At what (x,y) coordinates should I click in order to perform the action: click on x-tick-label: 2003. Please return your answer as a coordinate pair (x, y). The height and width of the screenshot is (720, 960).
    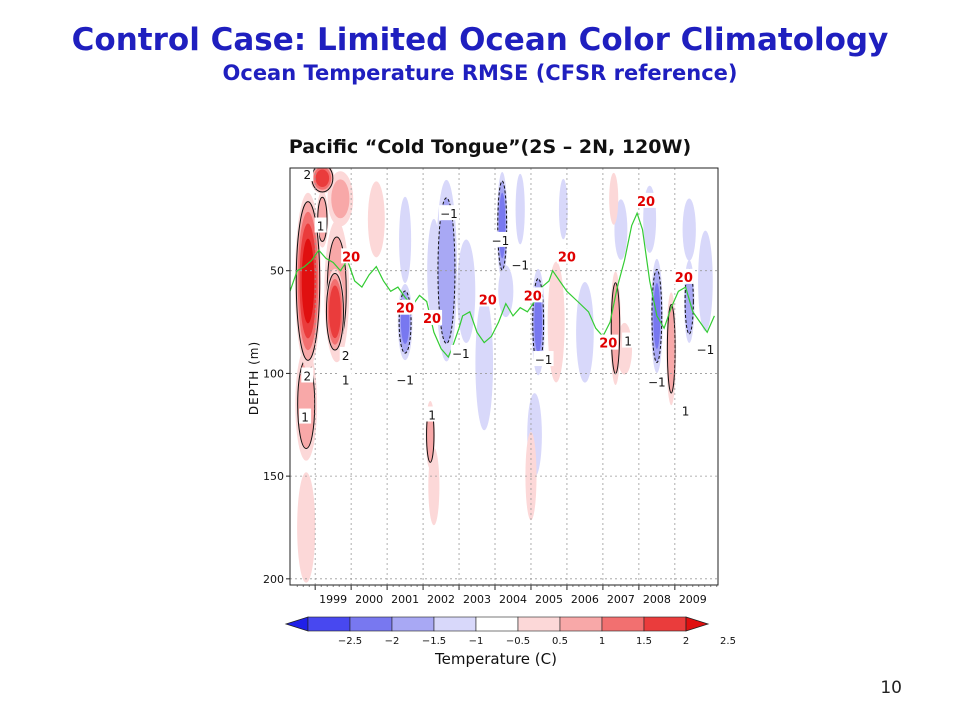
    Looking at the image, I should click on (477, 599).